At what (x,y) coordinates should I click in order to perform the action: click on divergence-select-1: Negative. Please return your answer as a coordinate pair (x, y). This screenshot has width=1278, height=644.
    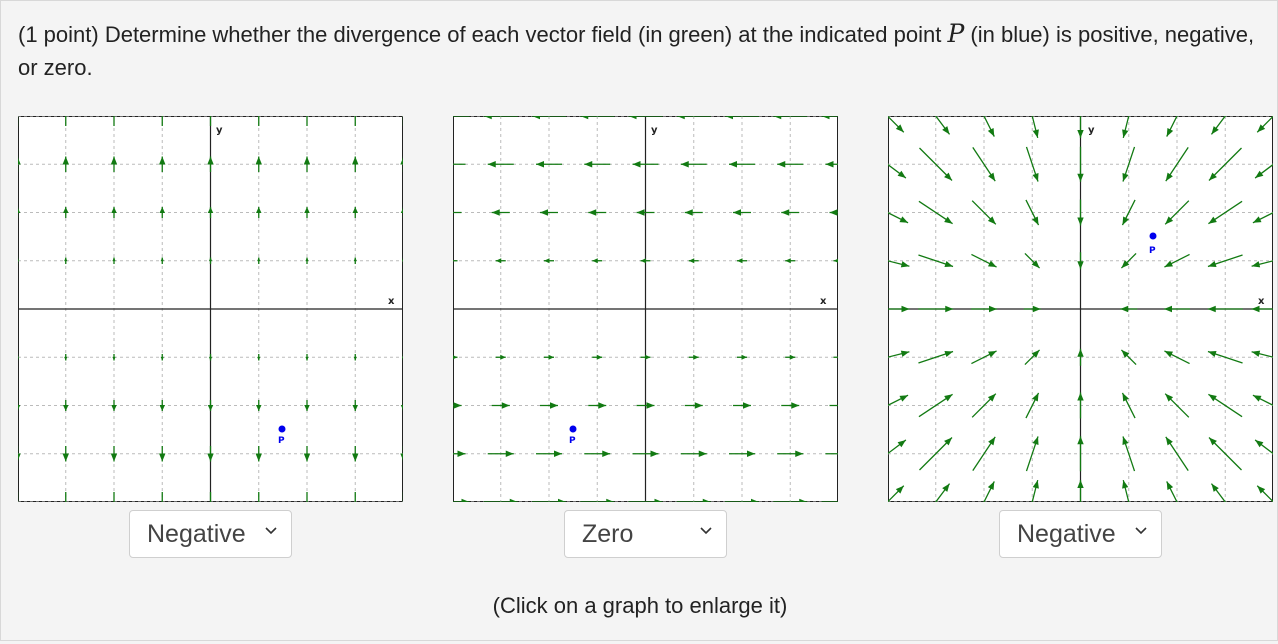
    Looking at the image, I should click on (210, 534).